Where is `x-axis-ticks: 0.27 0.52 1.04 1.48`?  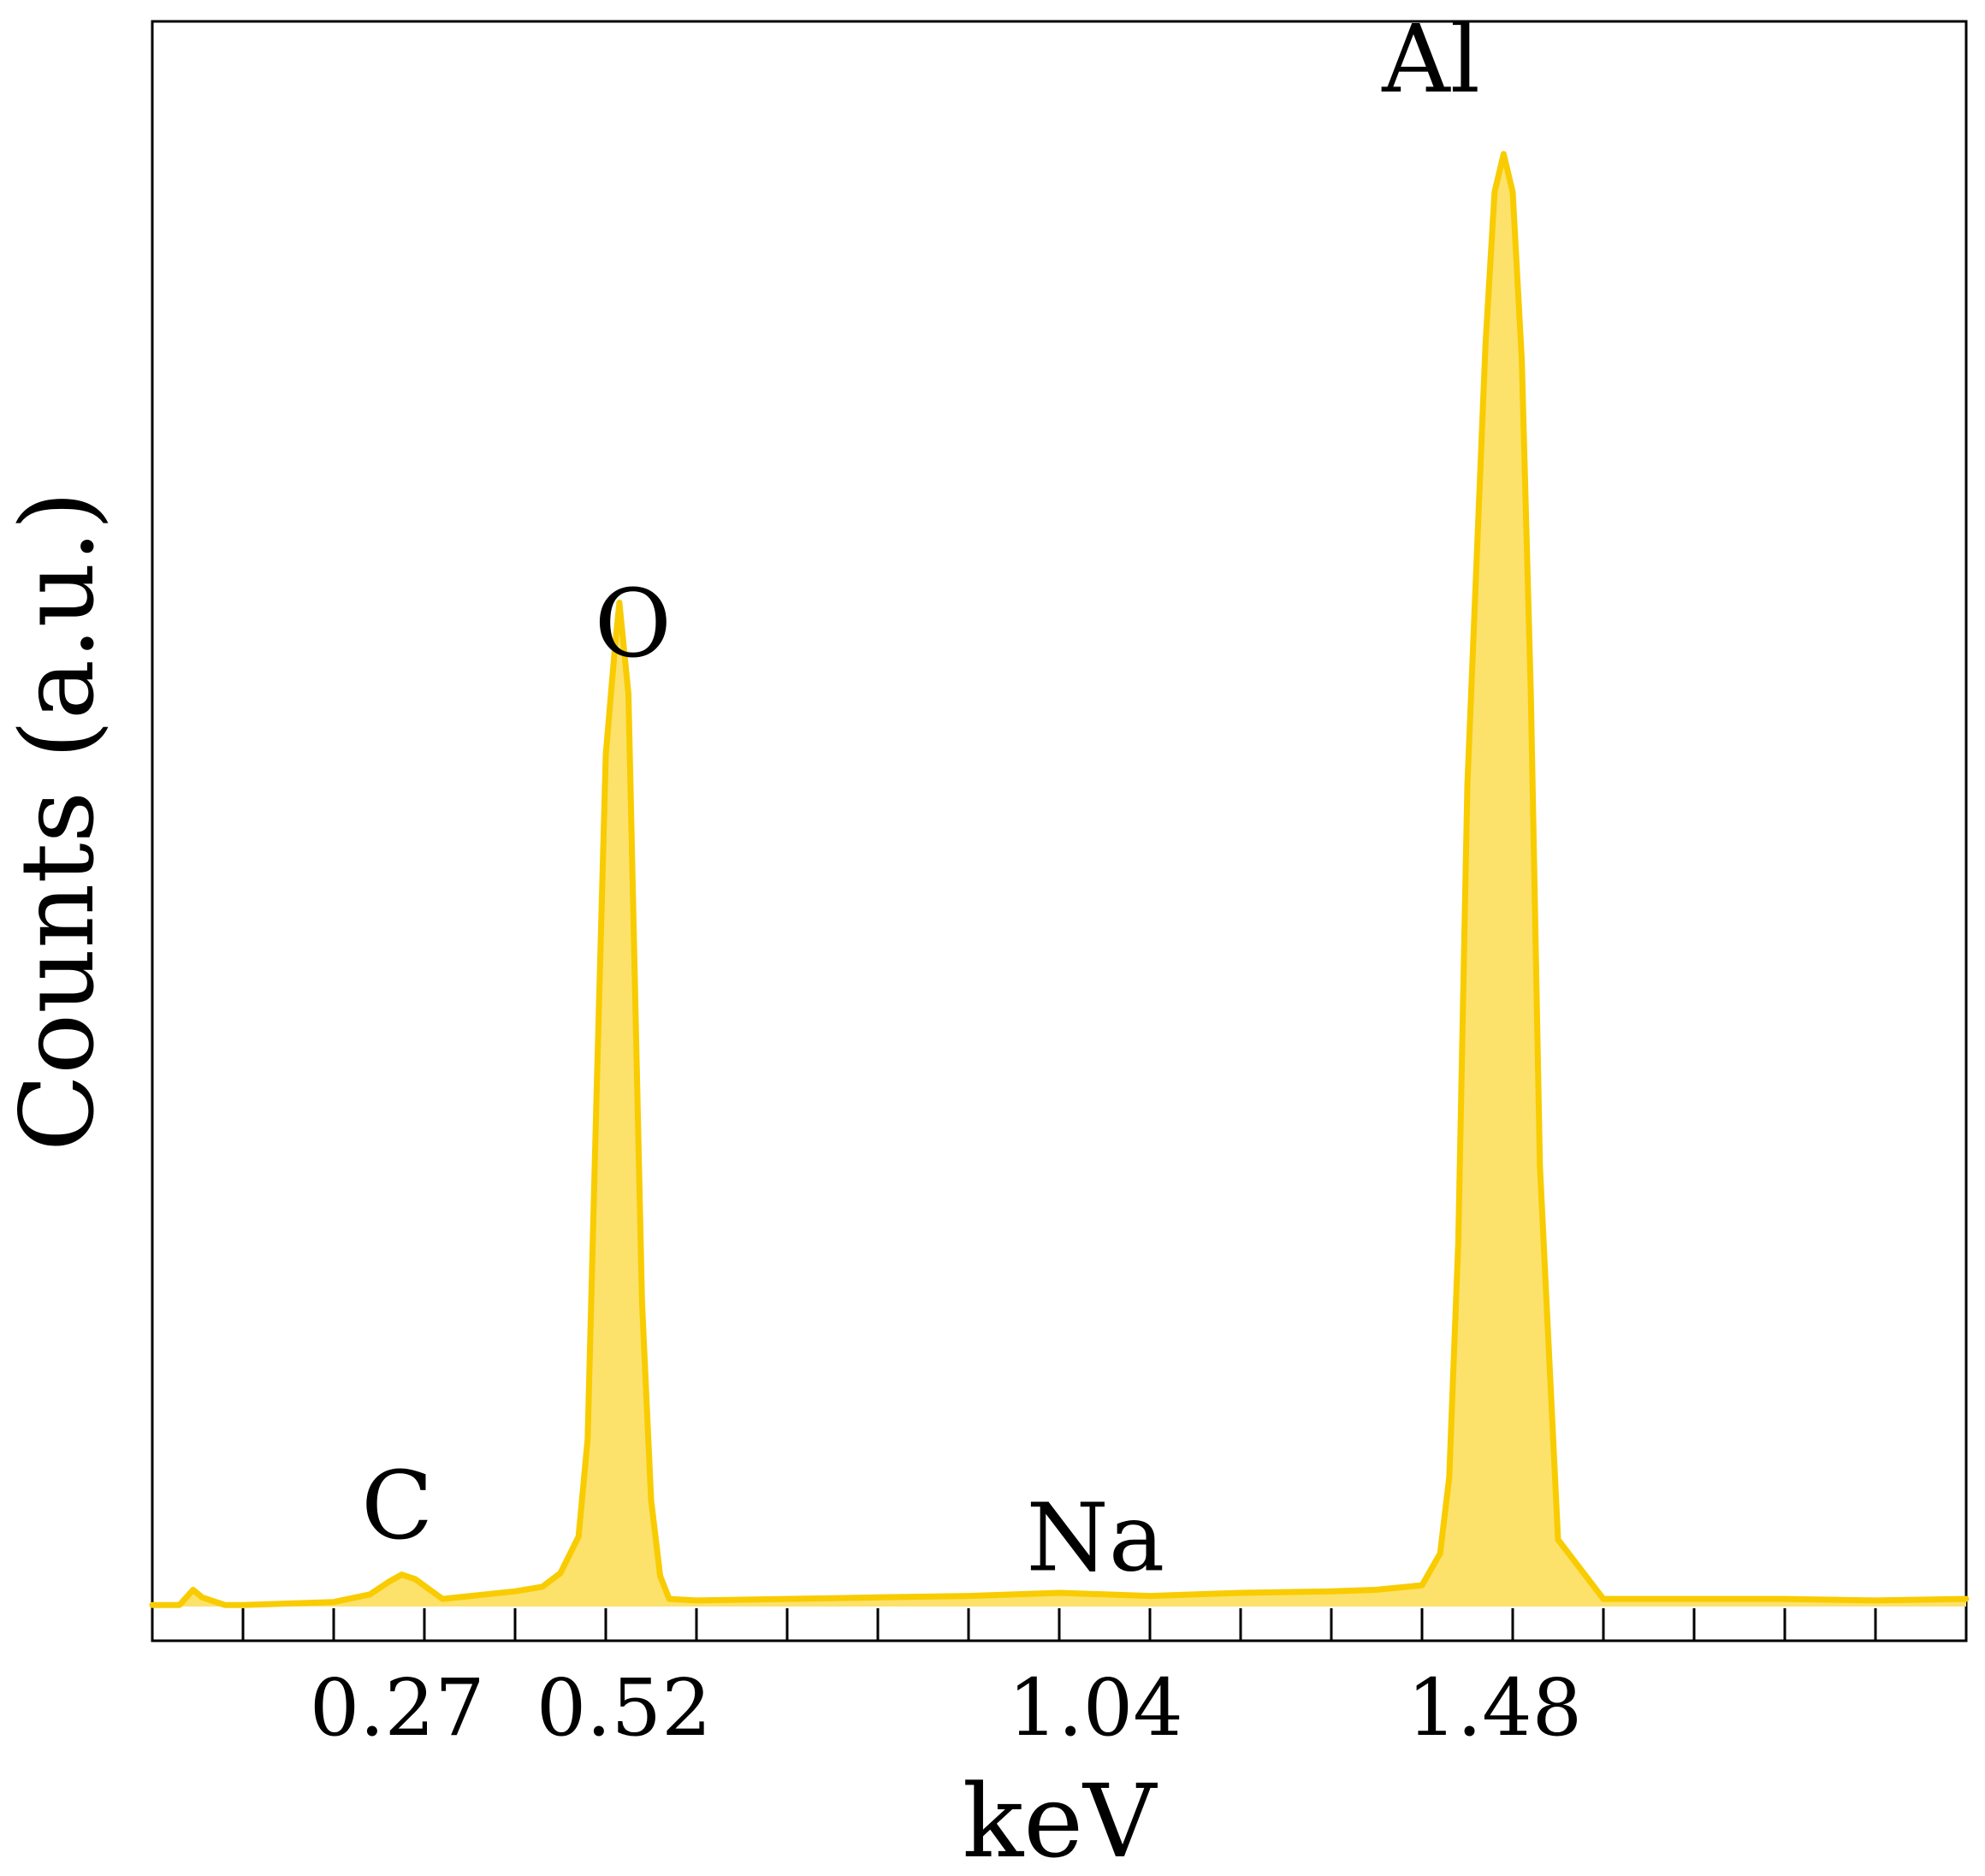 x-axis-ticks: 0.27 0.52 1.04 1.48 is located at coordinates (1059, 1681).